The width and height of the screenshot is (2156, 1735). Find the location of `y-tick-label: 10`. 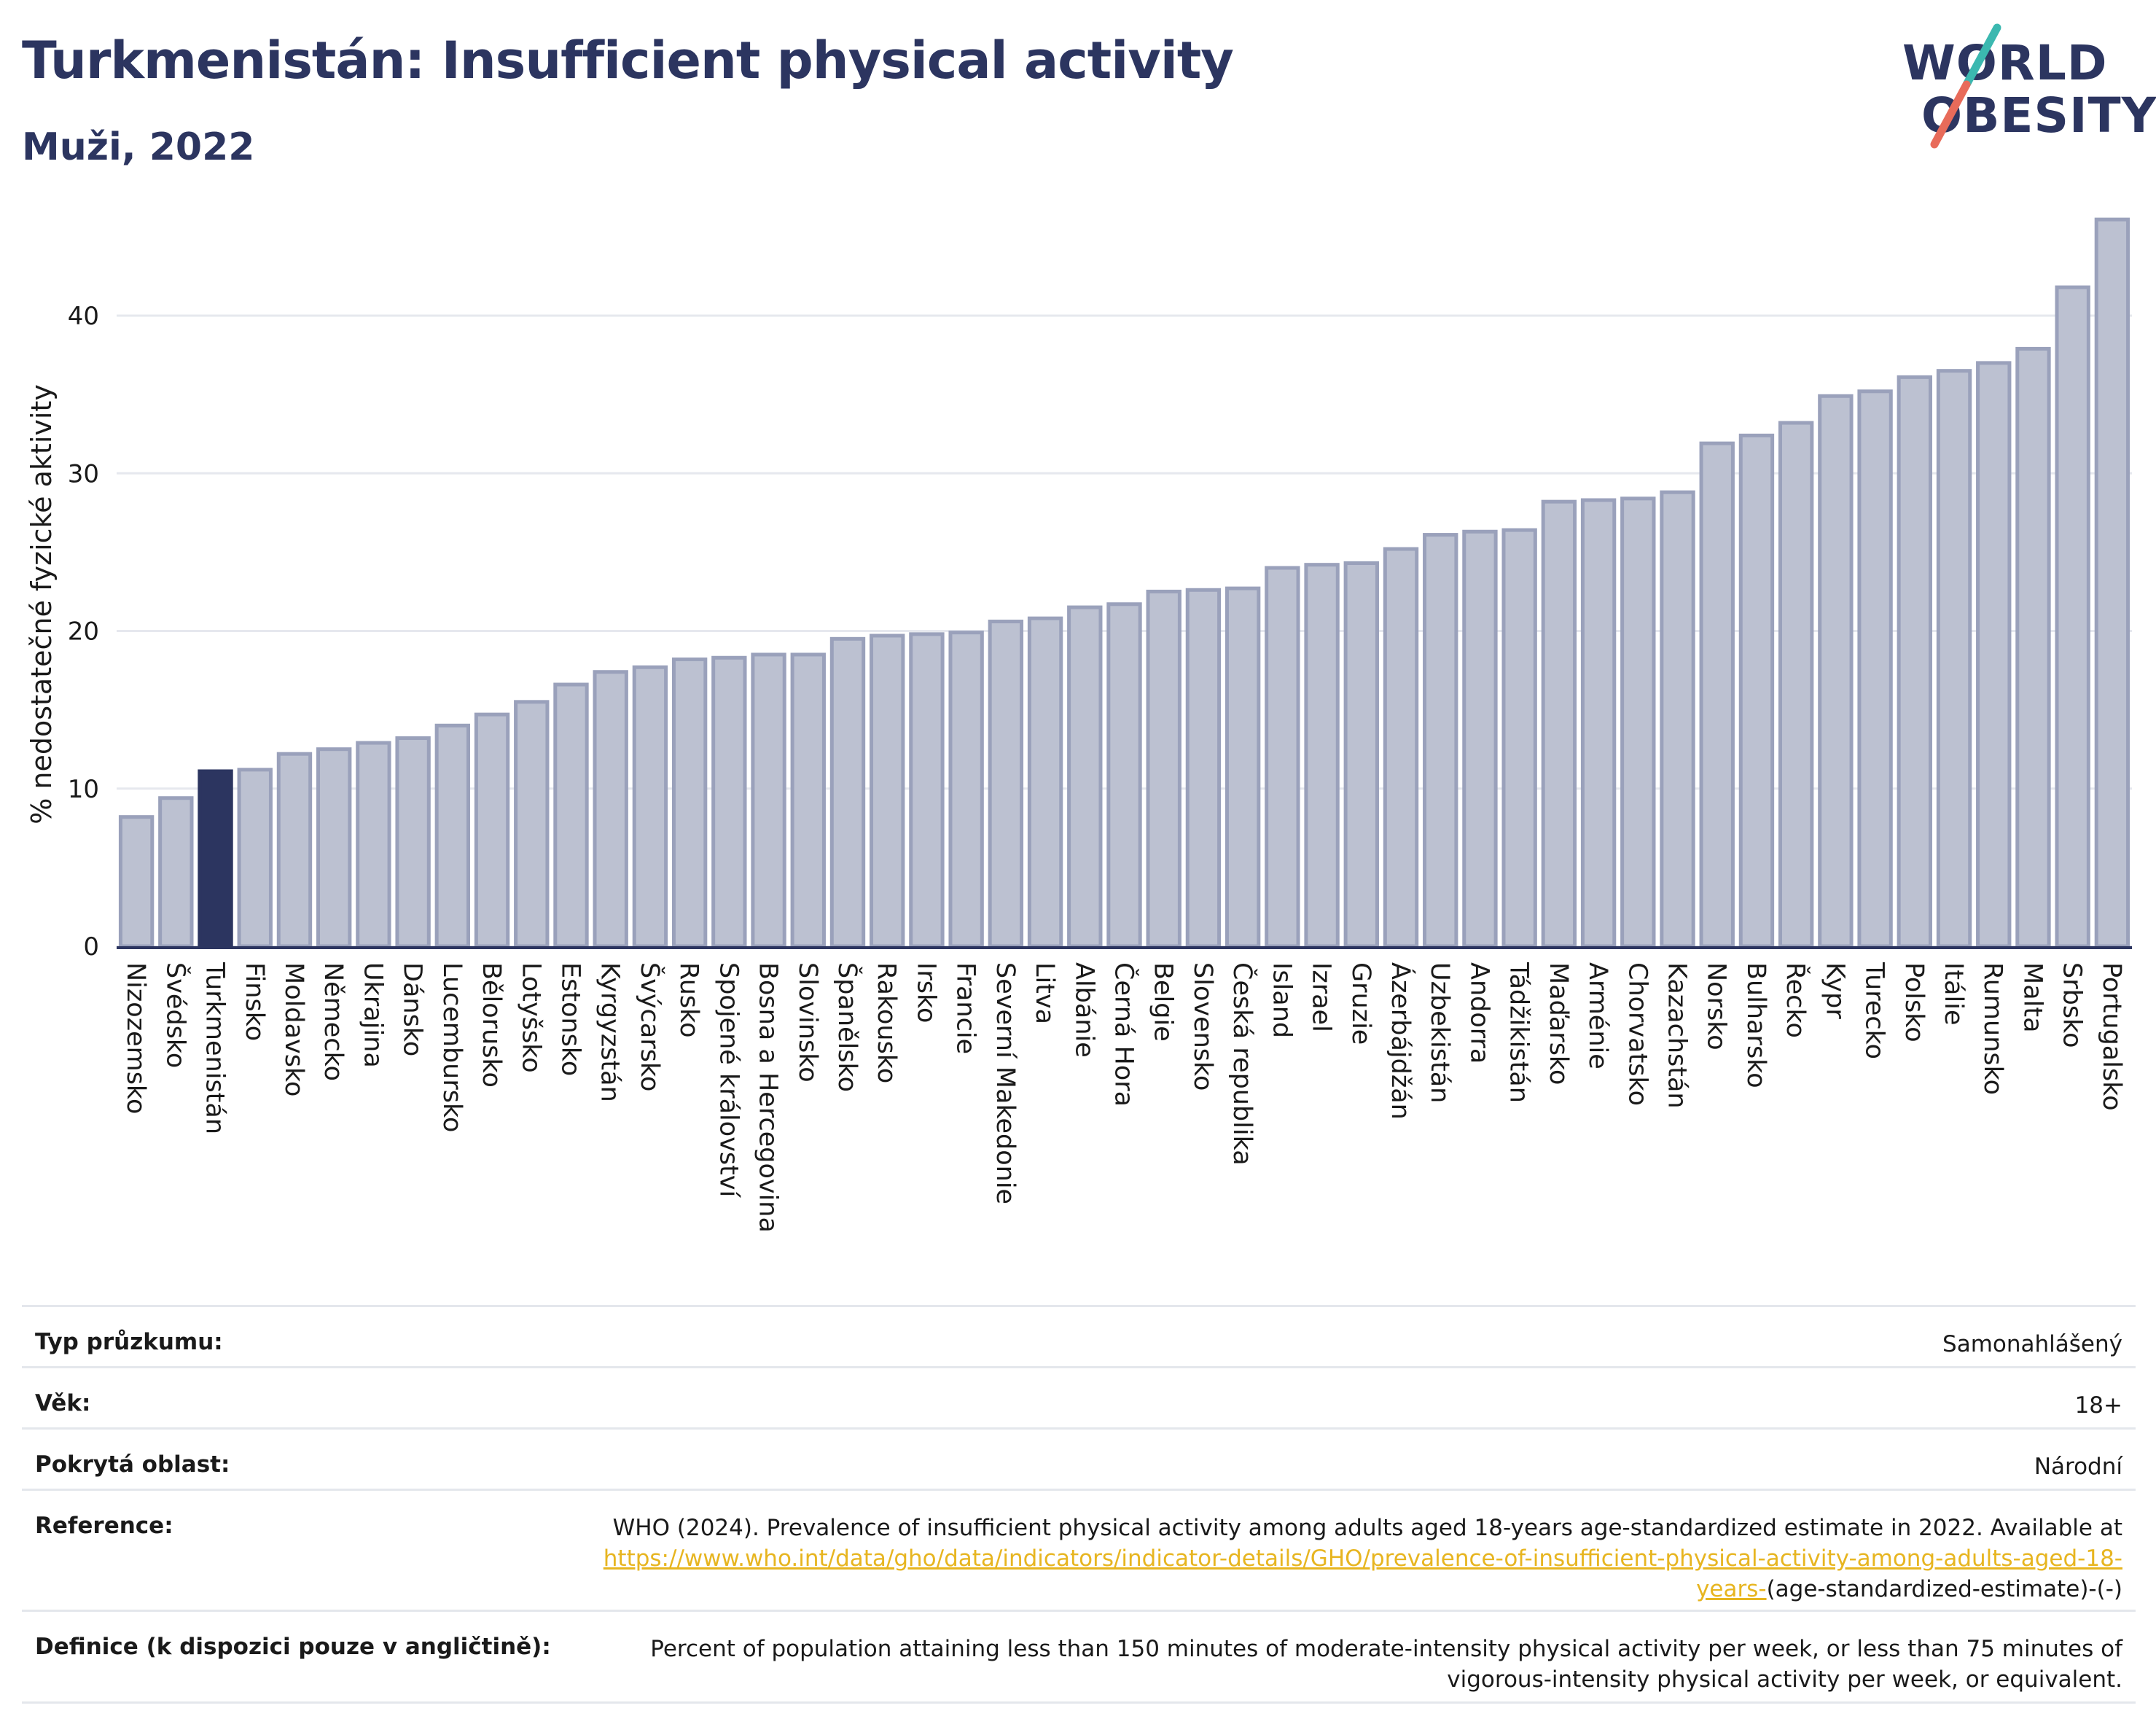

y-tick-label: 10 is located at coordinates (84, 789).